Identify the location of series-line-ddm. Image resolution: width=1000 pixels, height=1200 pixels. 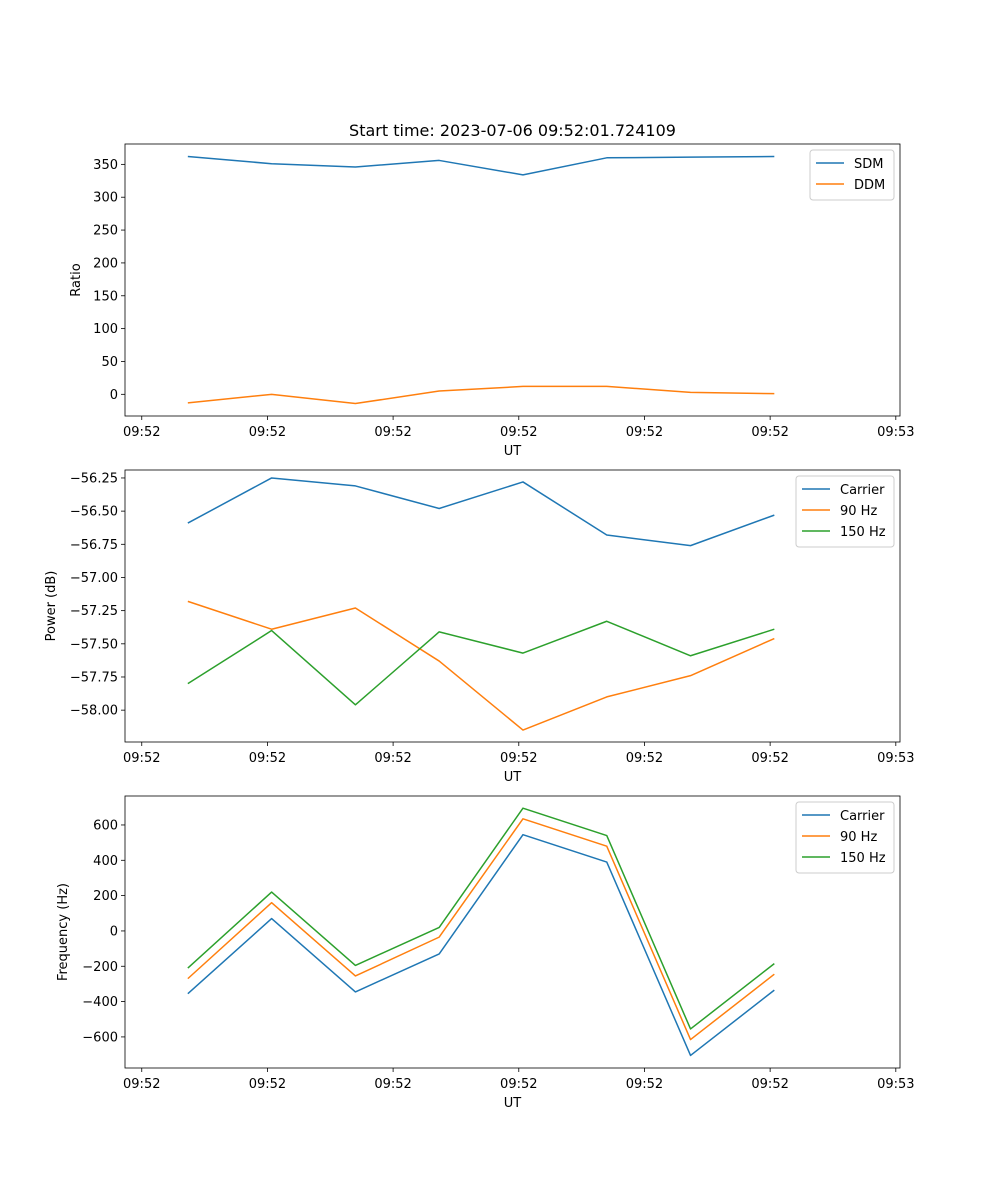
(481, 395).